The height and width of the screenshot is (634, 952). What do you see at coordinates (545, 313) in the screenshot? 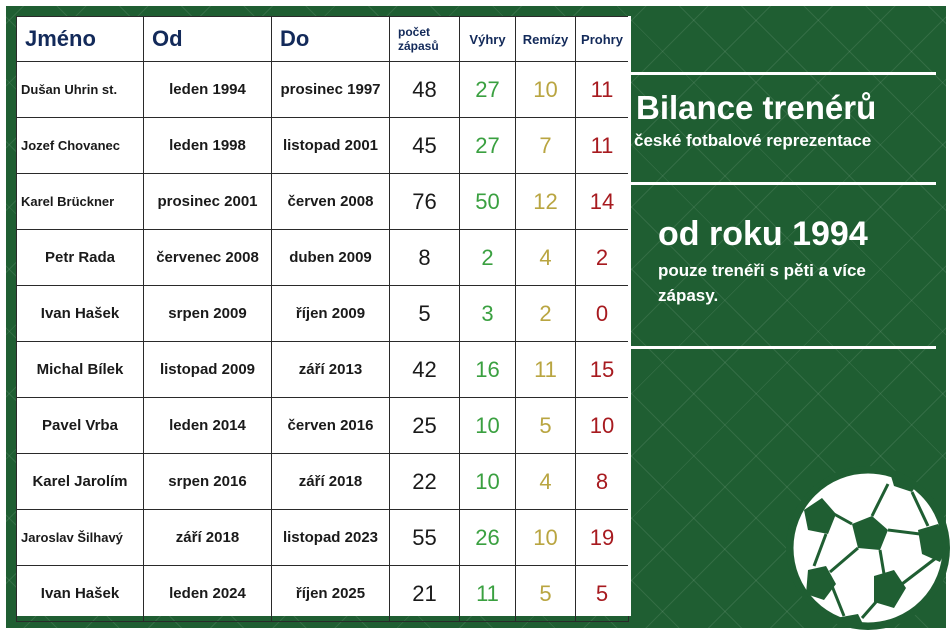
I see `draws-count: 2` at bounding box center [545, 313].